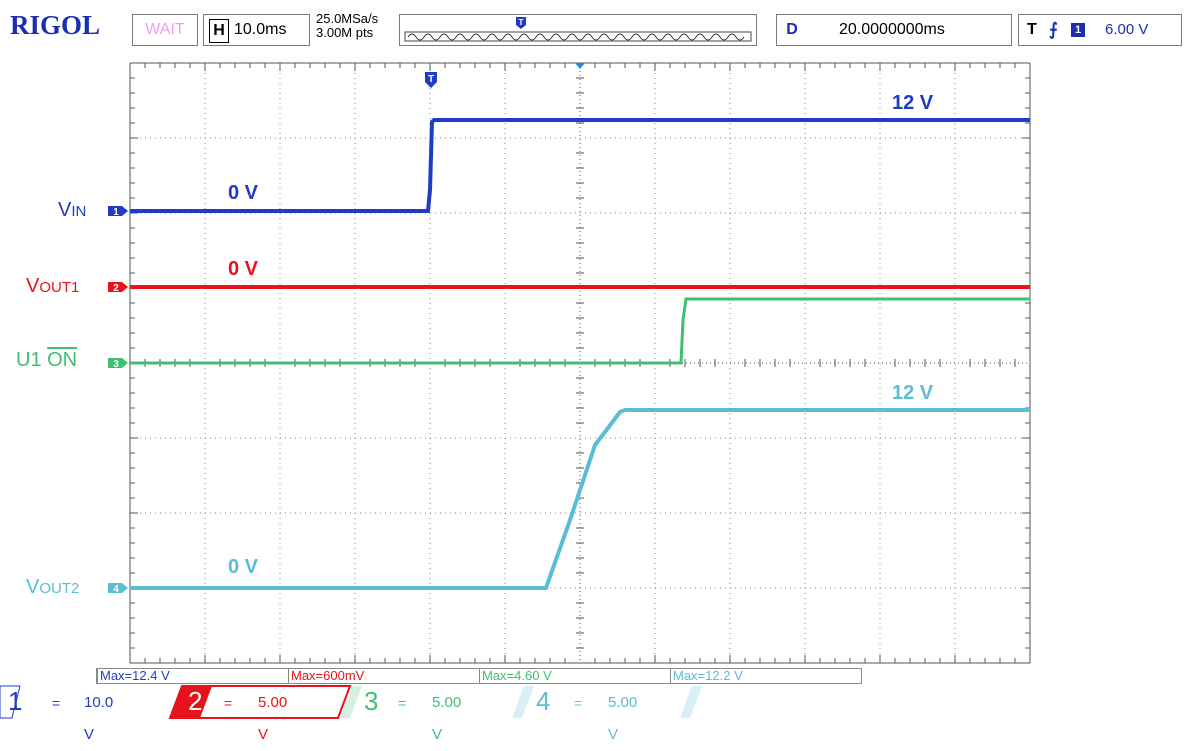  Describe the element at coordinates (913, 103) in the screenshot. I see `ch1-high-annotation: 12 V` at that location.